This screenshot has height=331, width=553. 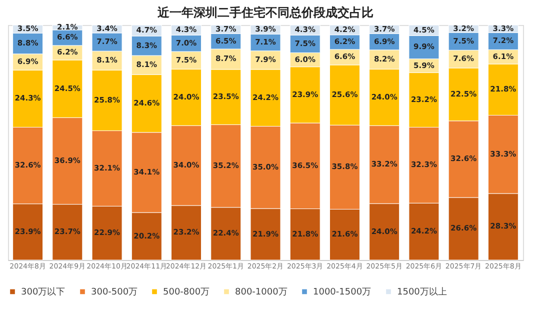 I want to click on legend-label: 500-800万, so click(x=186, y=293).